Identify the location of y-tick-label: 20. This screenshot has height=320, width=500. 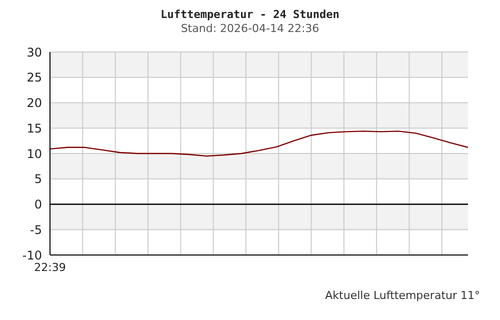
(34, 103).